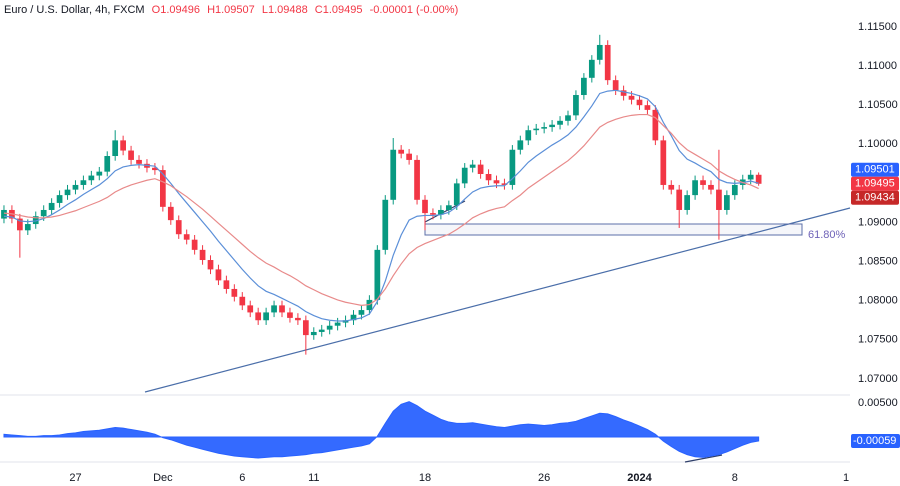 The height and width of the screenshot is (486, 900). I want to click on y-tick-label: 1.07500, so click(878, 340).